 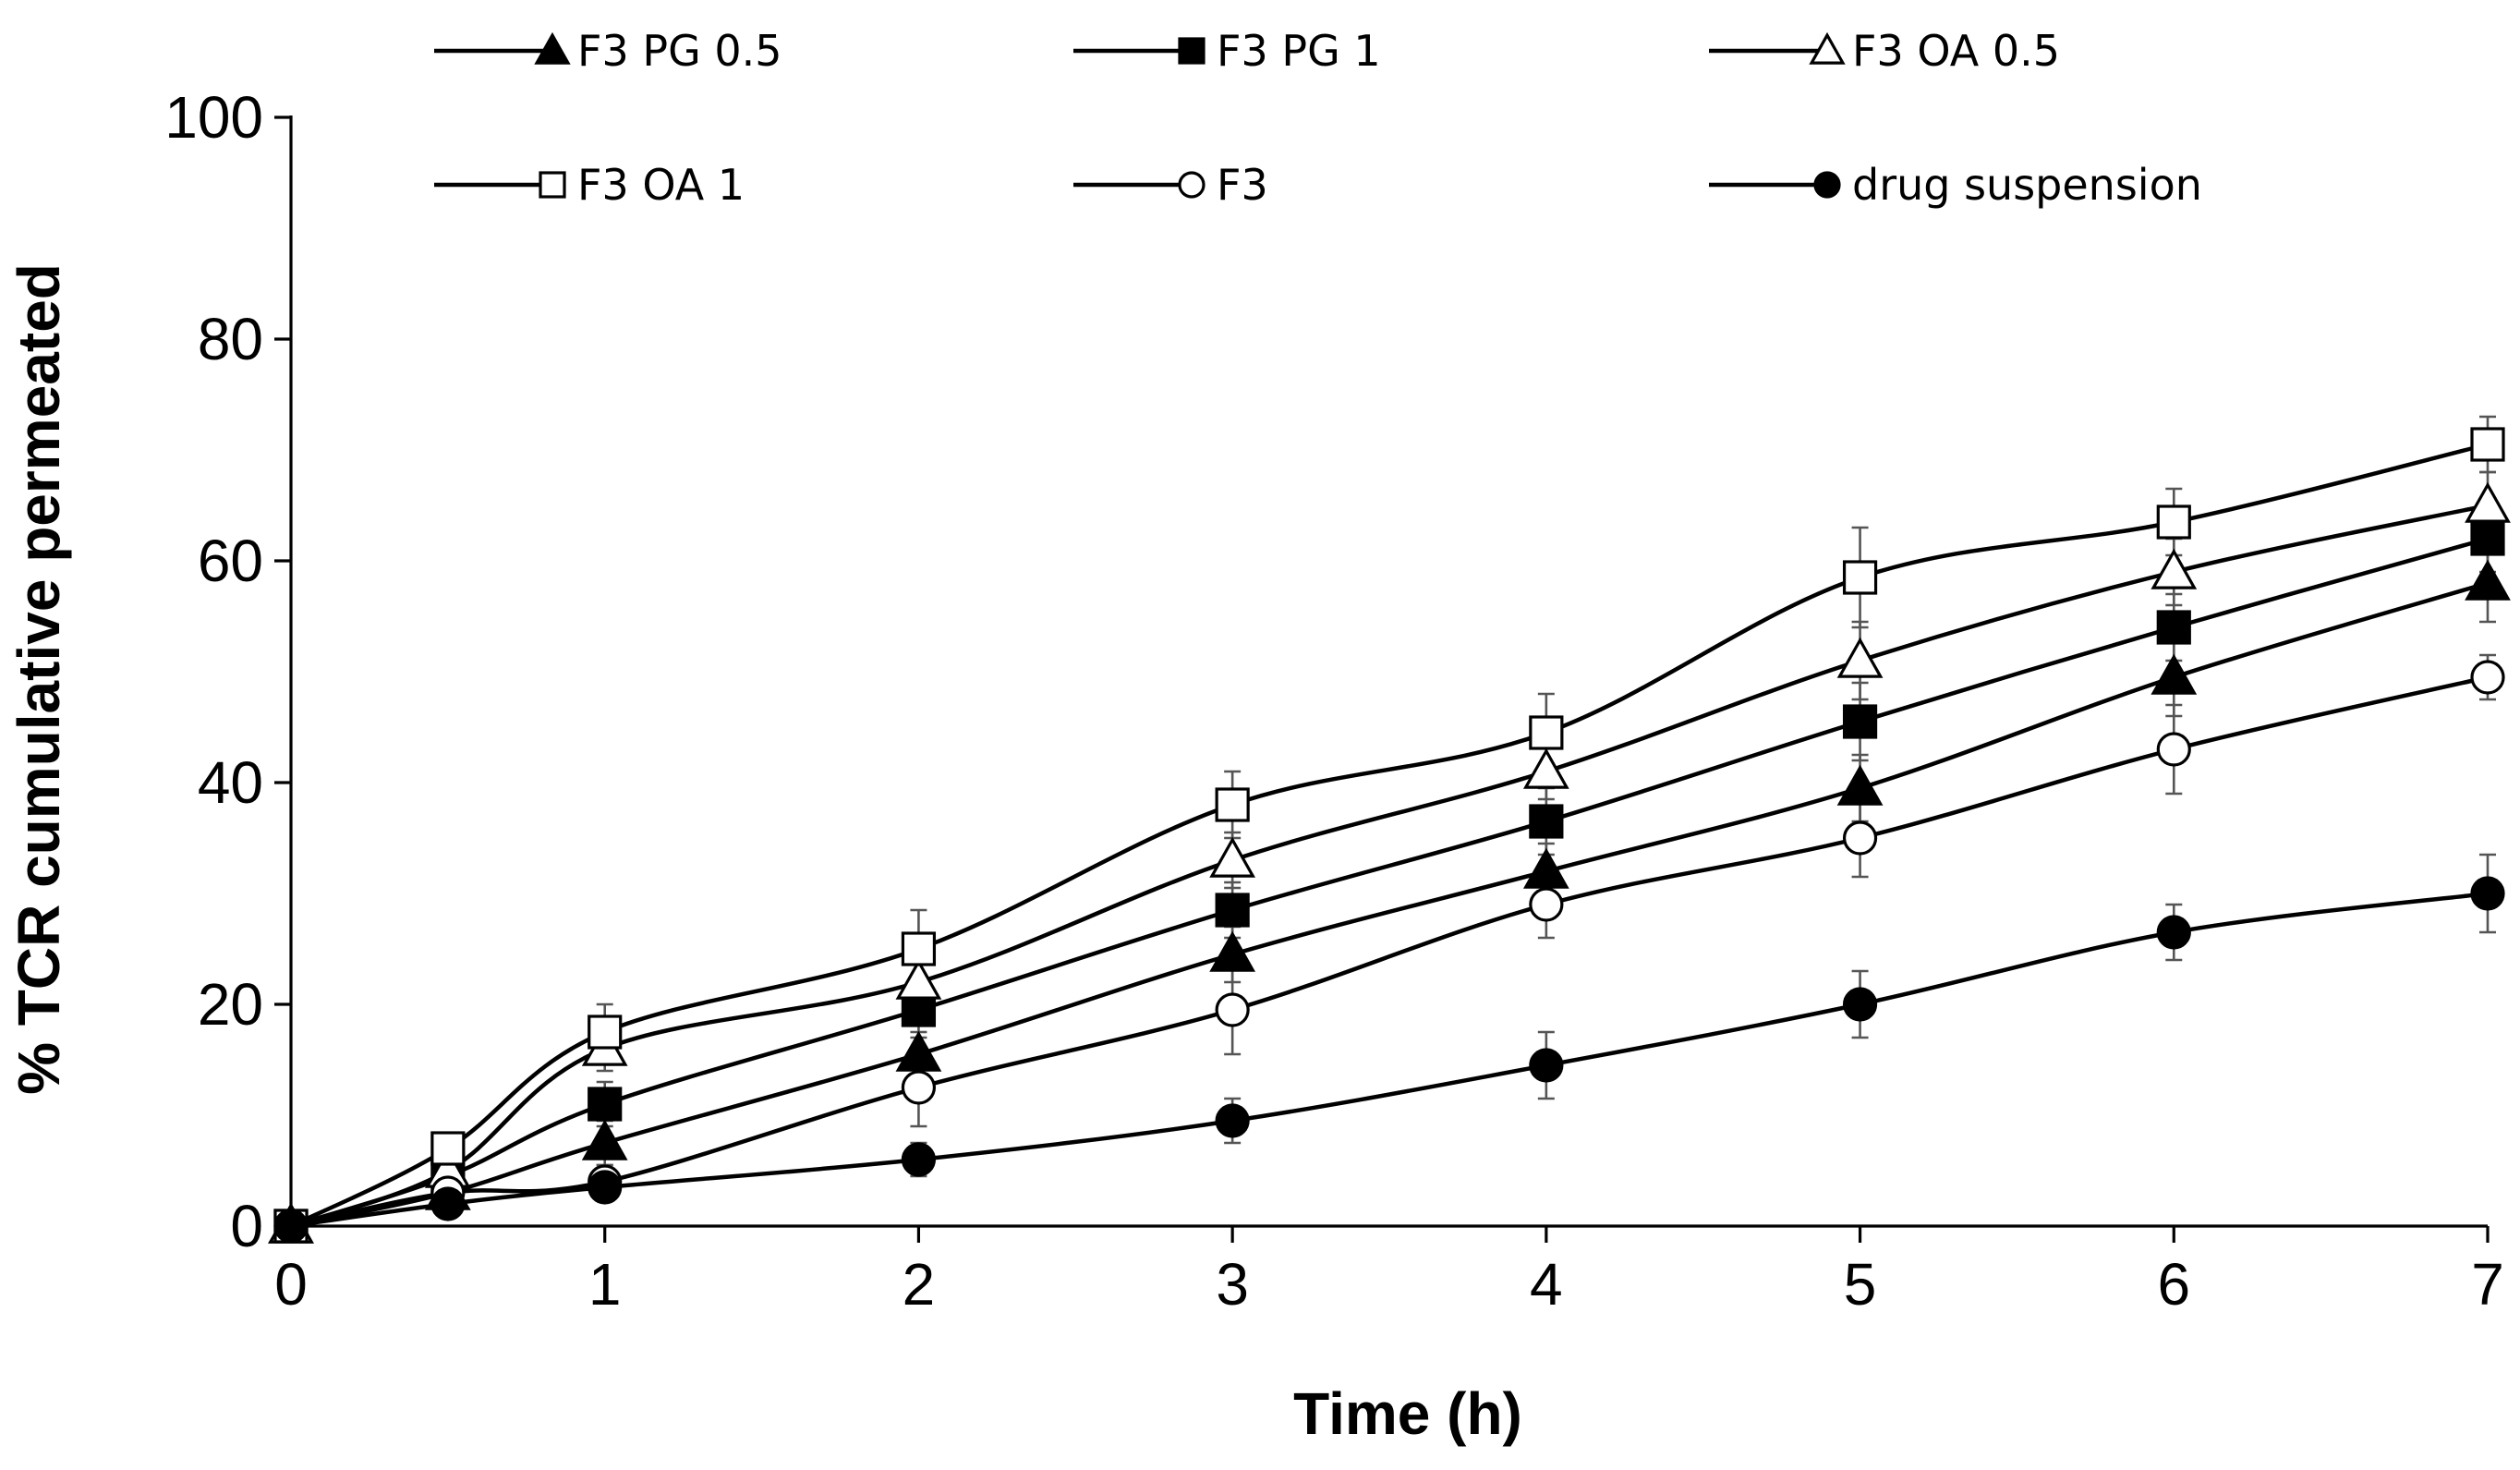 I want to click on legend-item-f3-pg-1: F3 PG 1, so click(x=1227, y=51).